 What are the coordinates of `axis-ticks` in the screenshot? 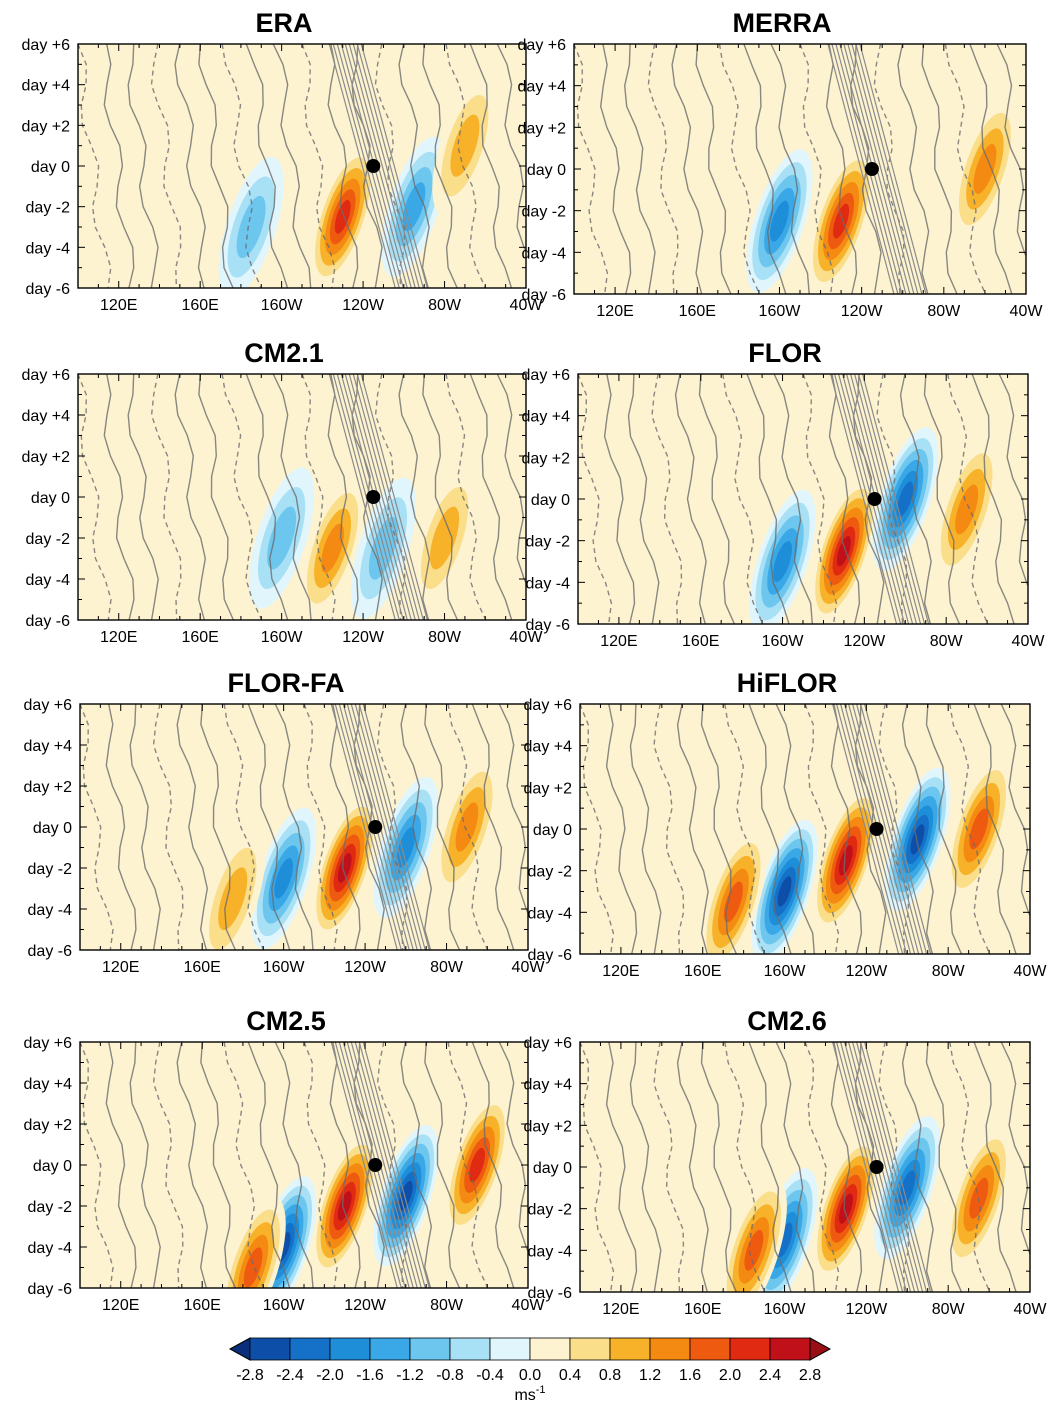 It's located at (805, 829).